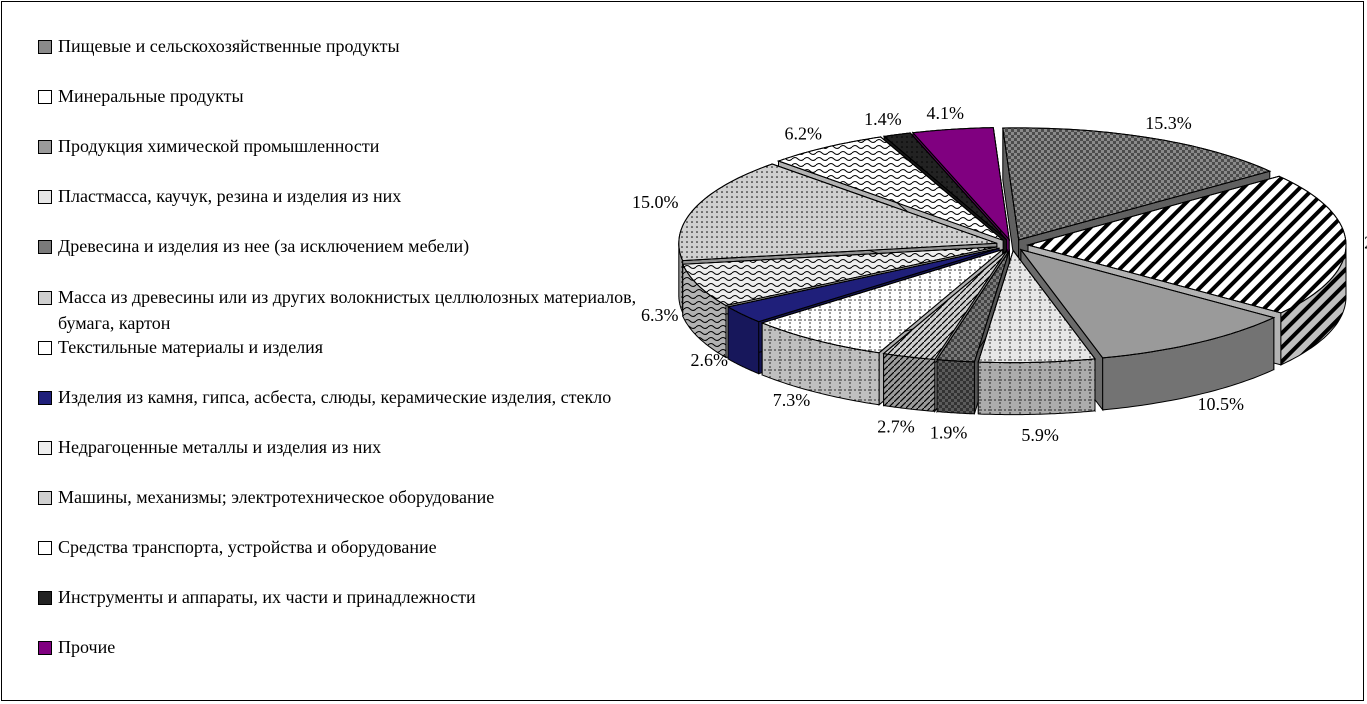 This screenshot has width=1367, height=704. I want to click on data-label: 6.2%, so click(803, 133).